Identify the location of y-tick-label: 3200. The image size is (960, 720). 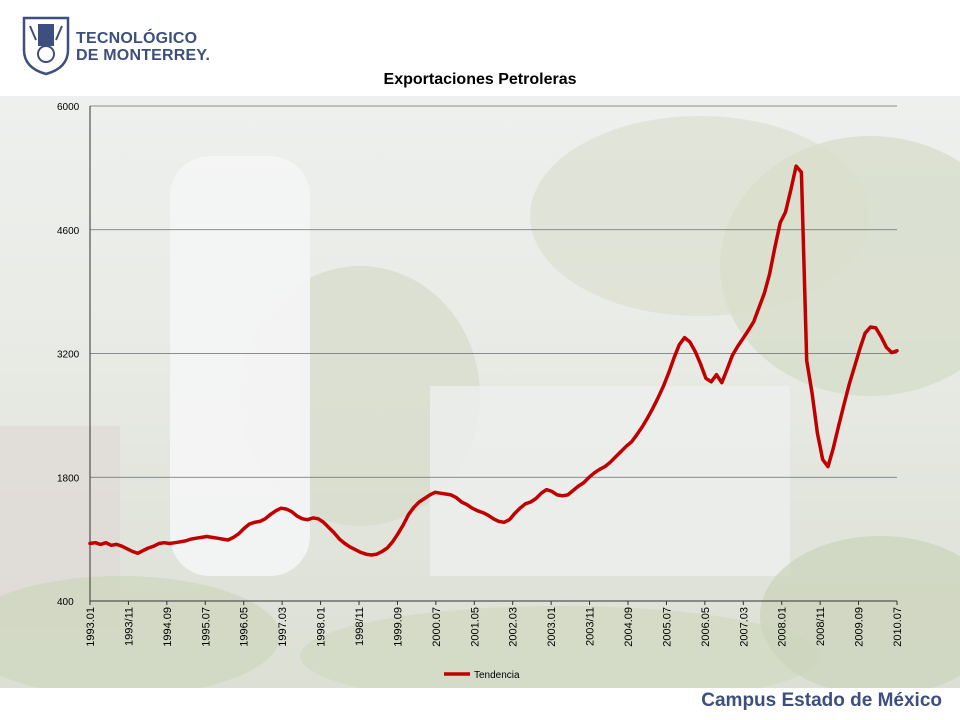
(68, 355).